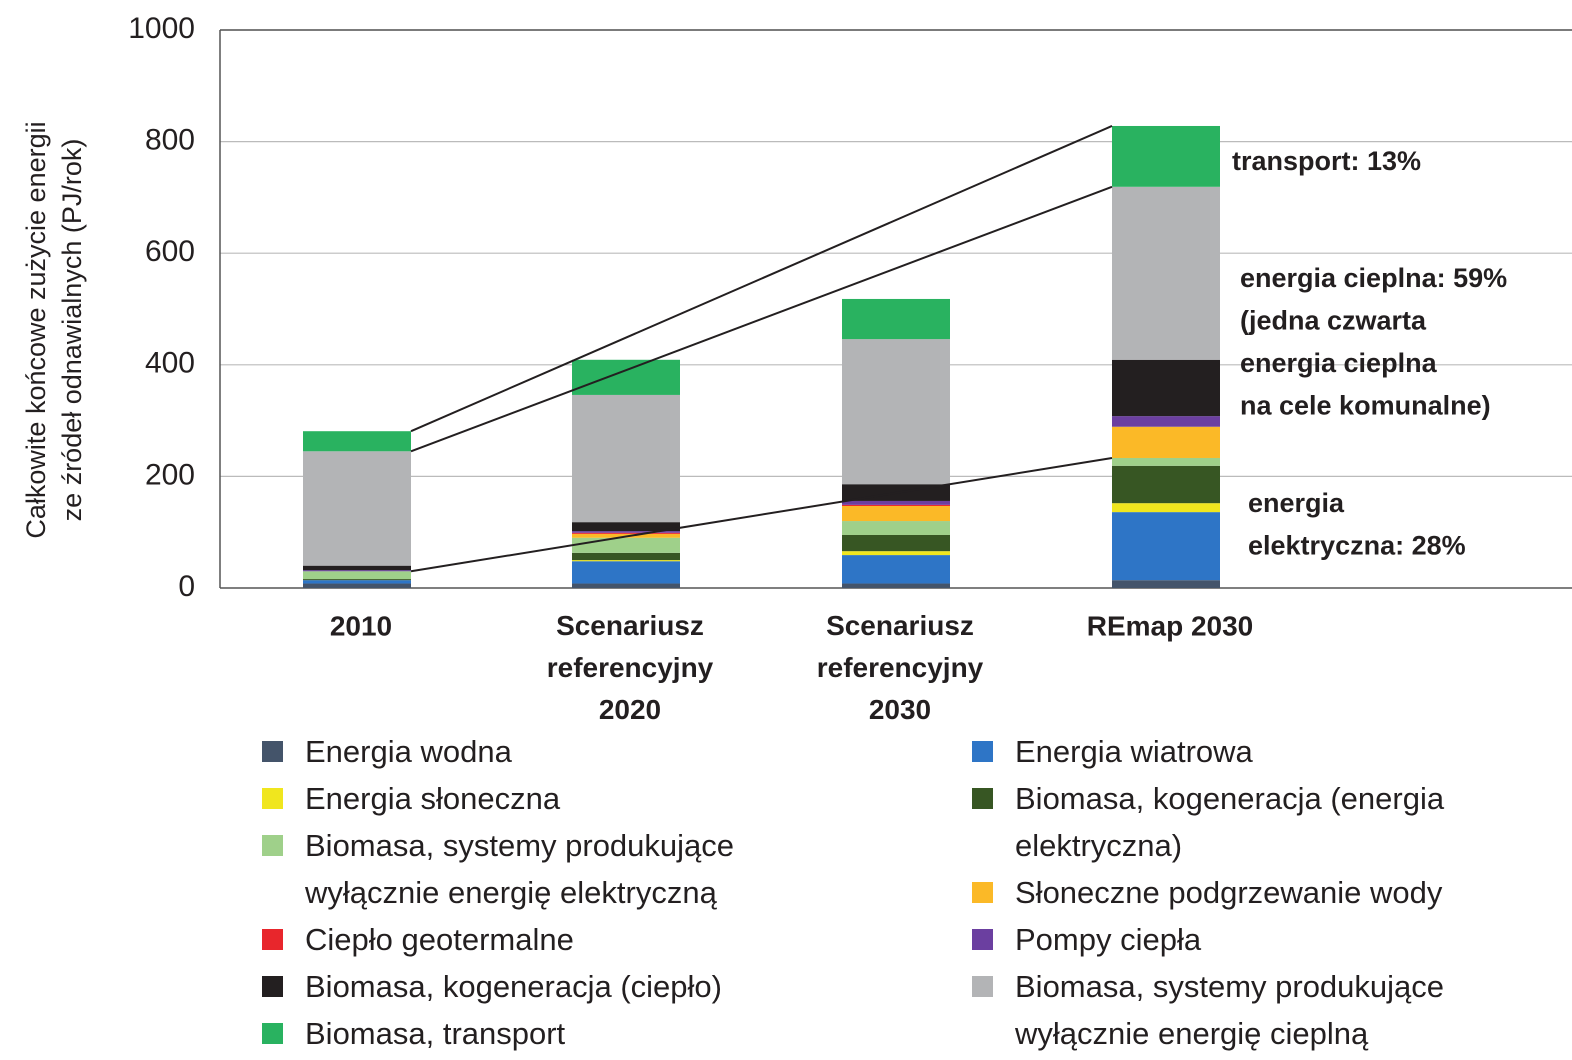 The height and width of the screenshot is (1060, 1572). I want to click on legend-item: Pompy ciepła, so click(1272, 939).